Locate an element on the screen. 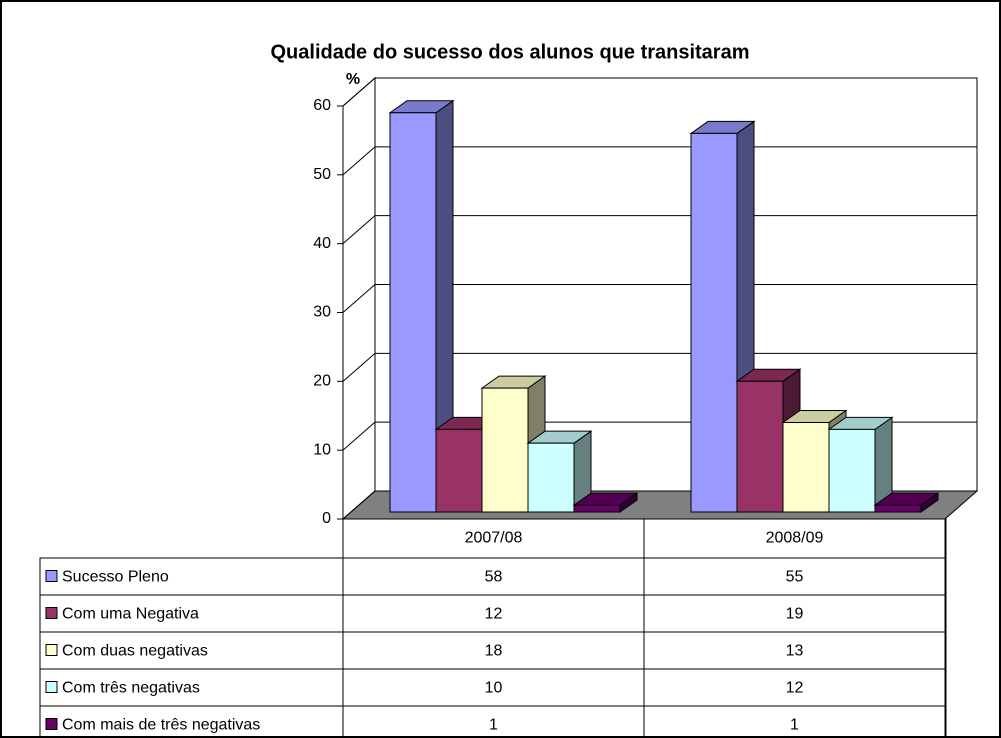 This screenshot has width=1001, height=738. x-tick-label: 2007/08 is located at coordinates (494, 538).